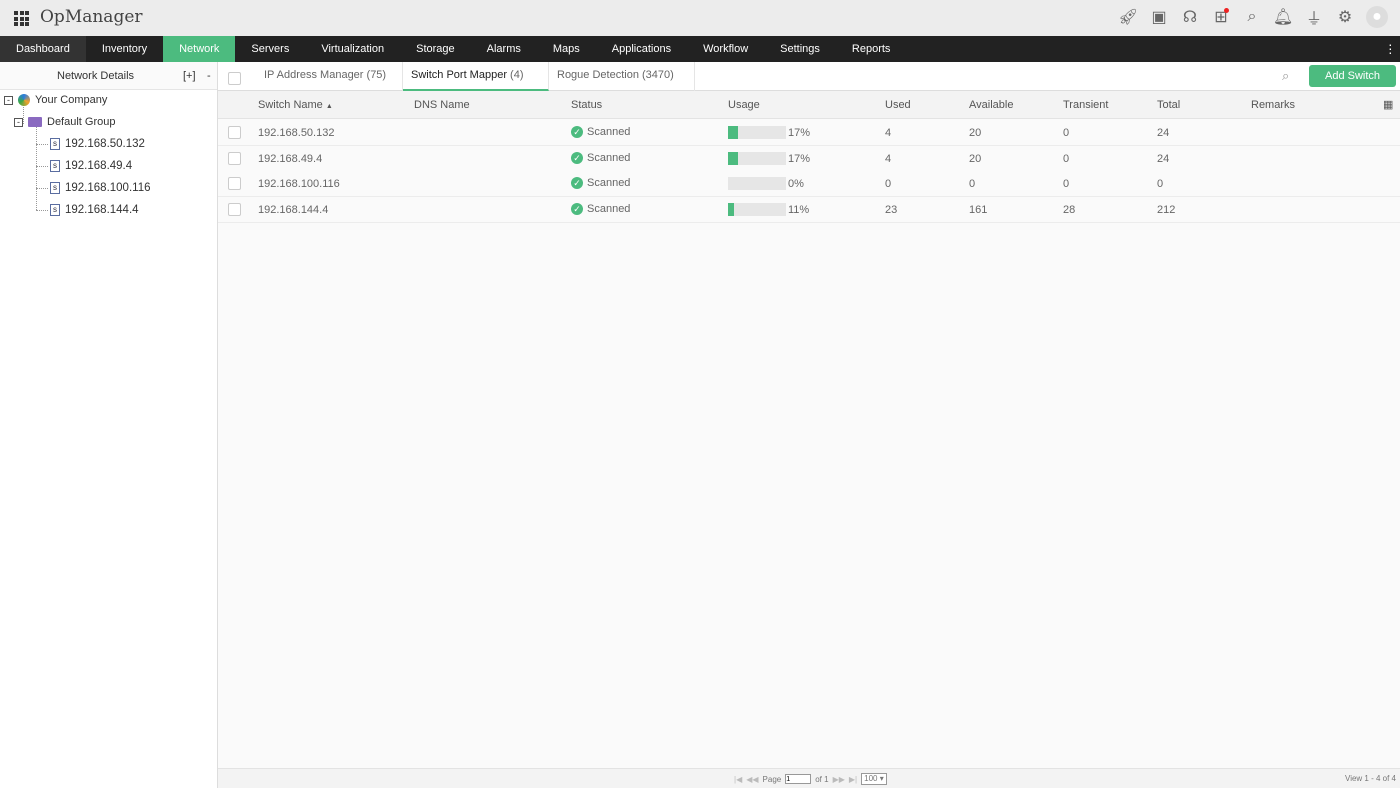 The width and height of the screenshot is (1400, 788). What do you see at coordinates (1221, 17) in the screenshot?
I see `gift-icon: ⊞` at bounding box center [1221, 17].